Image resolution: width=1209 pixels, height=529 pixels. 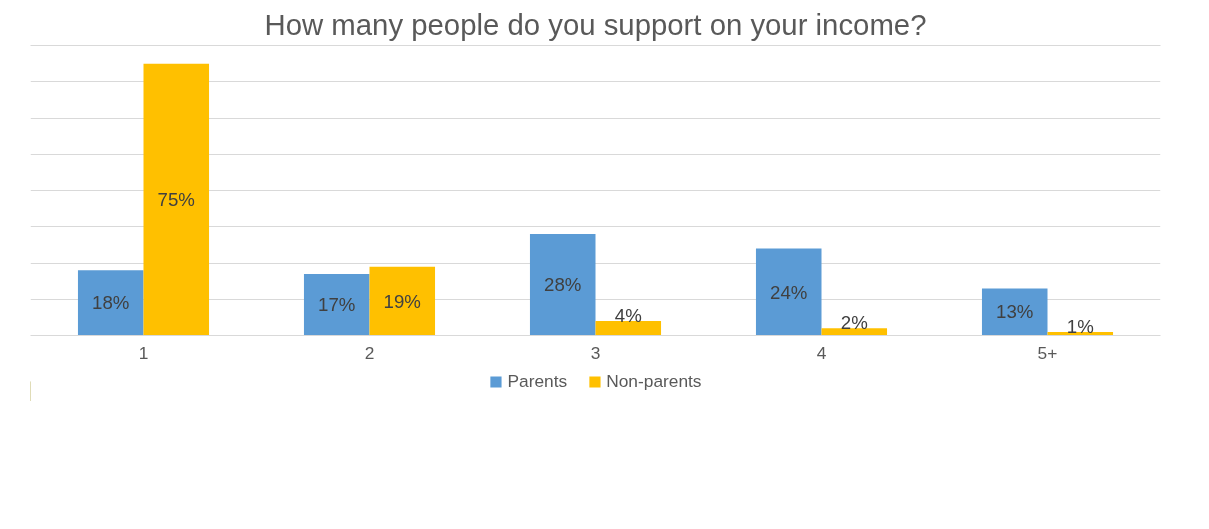 What do you see at coordinates (854, 322) in the screenshot?
I see `data-label: 2%` at bounding box center [854, 322].